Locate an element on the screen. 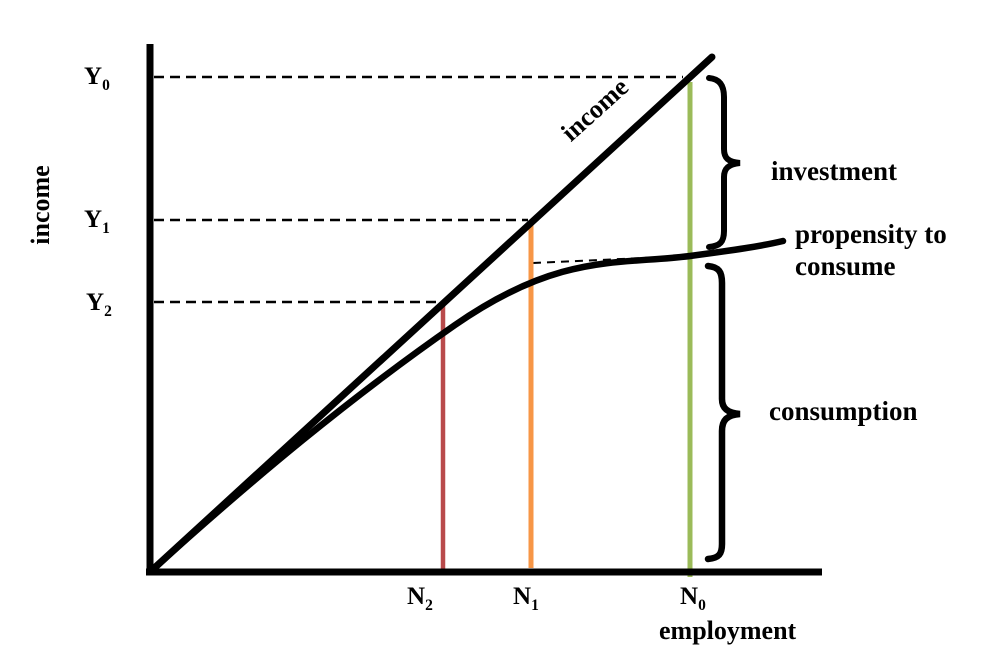 The width and height of the screenshot is (994, 655). n1-base: N is located at coordinates (522, 596).